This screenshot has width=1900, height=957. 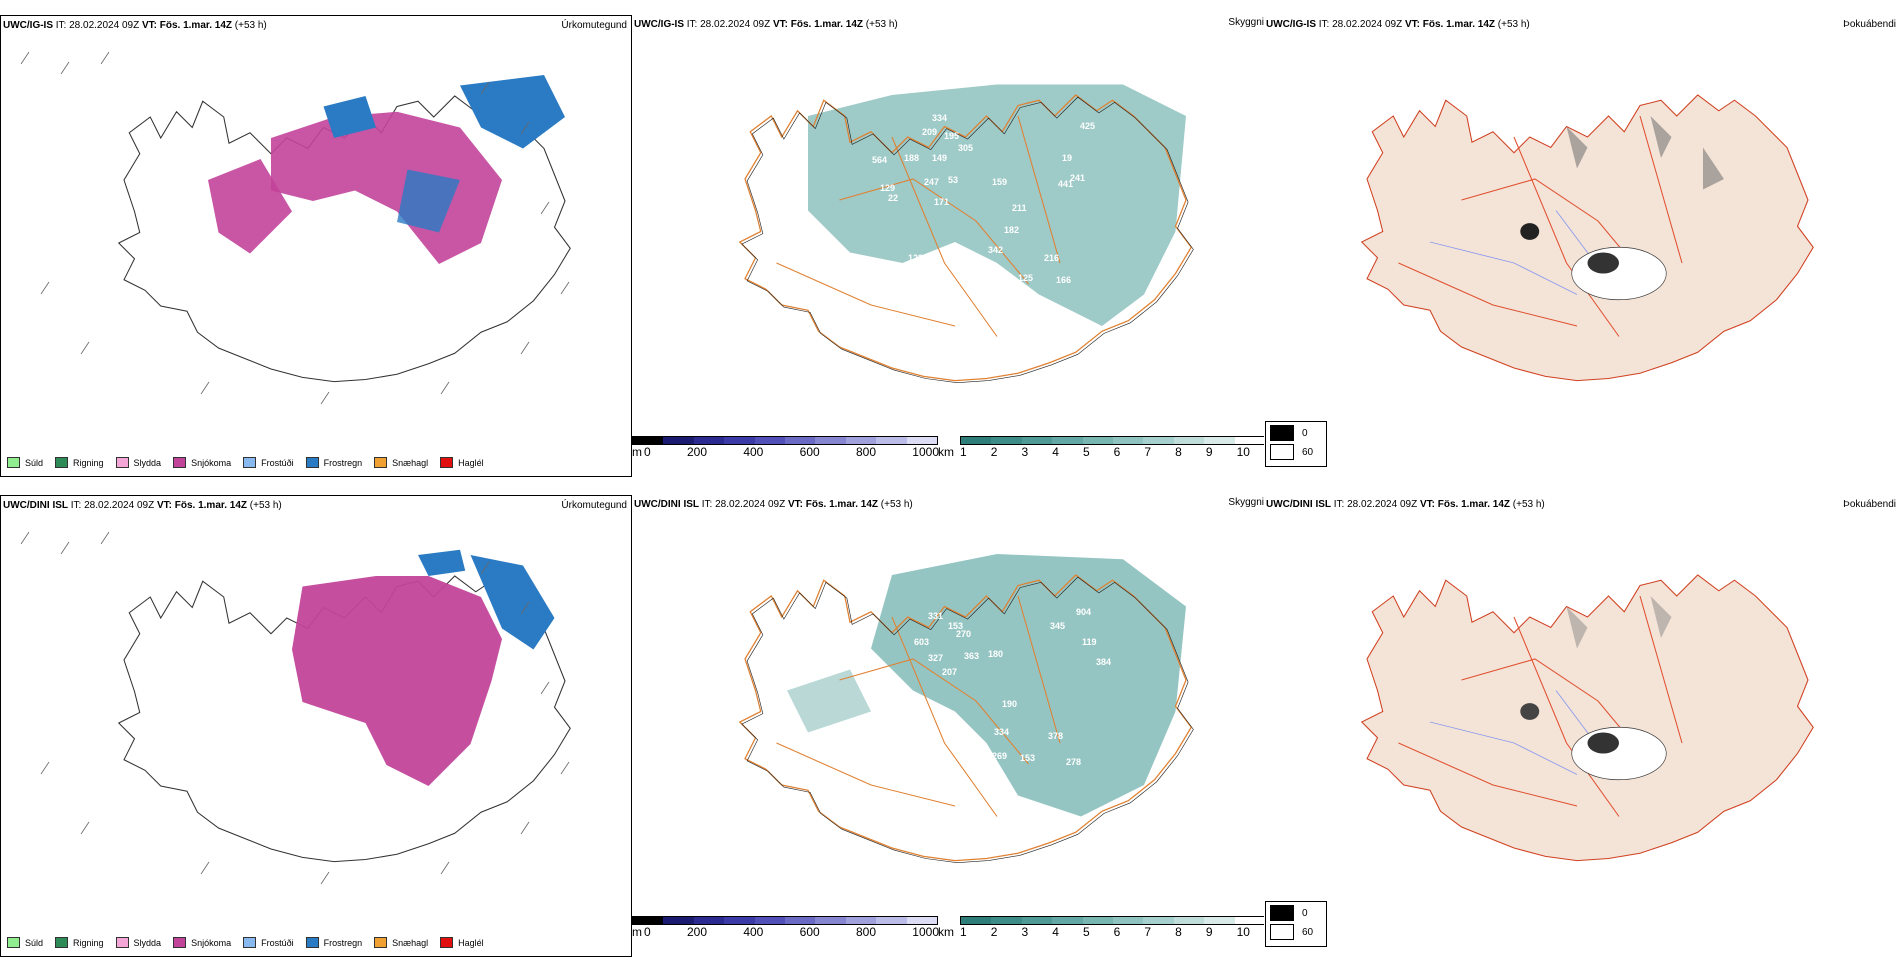 I want to click on cloud-base-value: 180, so click(x=995, y=654).